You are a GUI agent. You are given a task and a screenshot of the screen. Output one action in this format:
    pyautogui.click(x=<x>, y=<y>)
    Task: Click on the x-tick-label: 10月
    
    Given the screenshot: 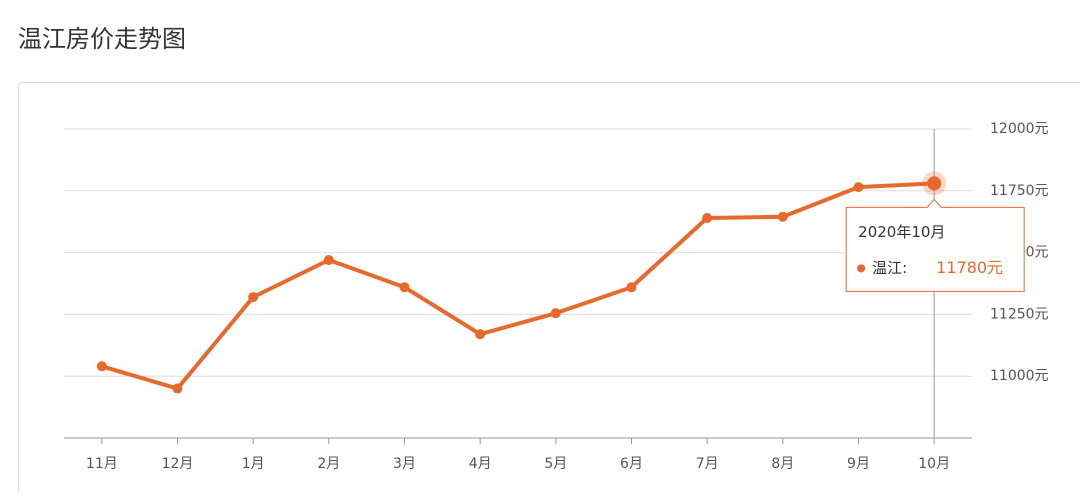 What is the action you would take?
    pyautogui.click(x=934, y=464)
    